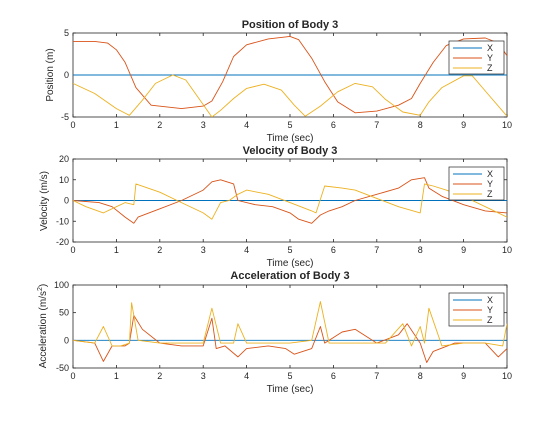 The height and width of the screenshot is (425, 560). I want to click on y-axis-label: Acceleration (m/s2), so click(43, 326).